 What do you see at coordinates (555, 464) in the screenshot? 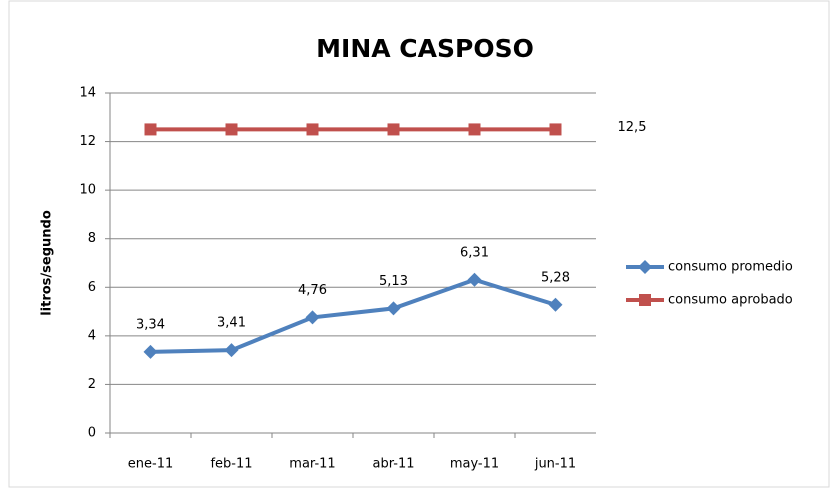
I see `x-tick-label: jun-11` at bounding box center [555, 464].